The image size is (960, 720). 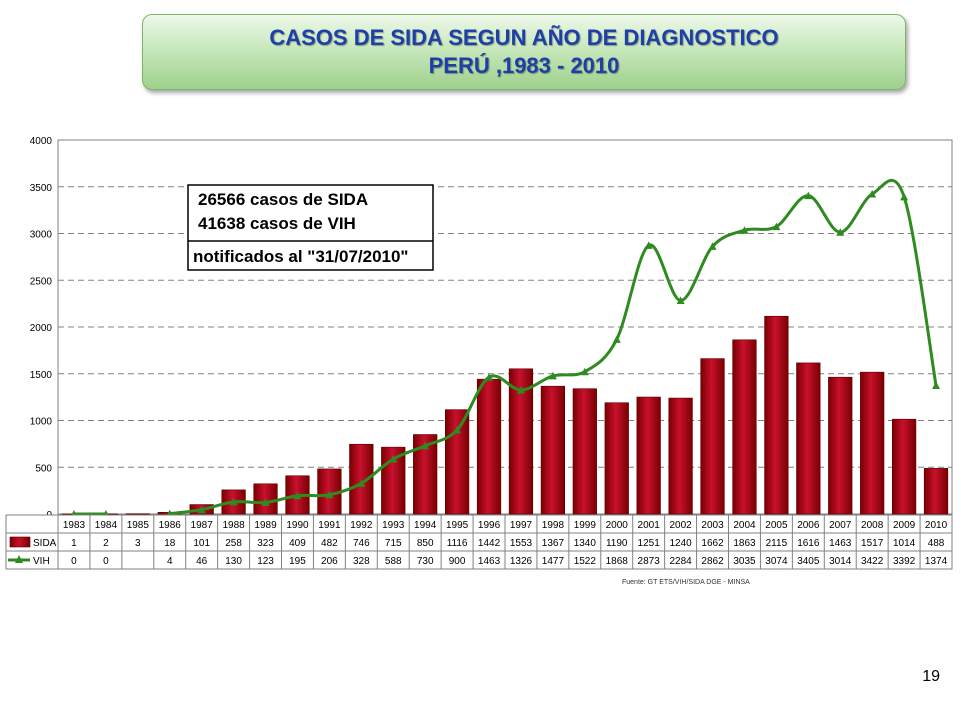 What do you see at coordinates (425, 561) in the screenshot?
I see `table-cell-vih: 730` at bounding box center [425, 561].